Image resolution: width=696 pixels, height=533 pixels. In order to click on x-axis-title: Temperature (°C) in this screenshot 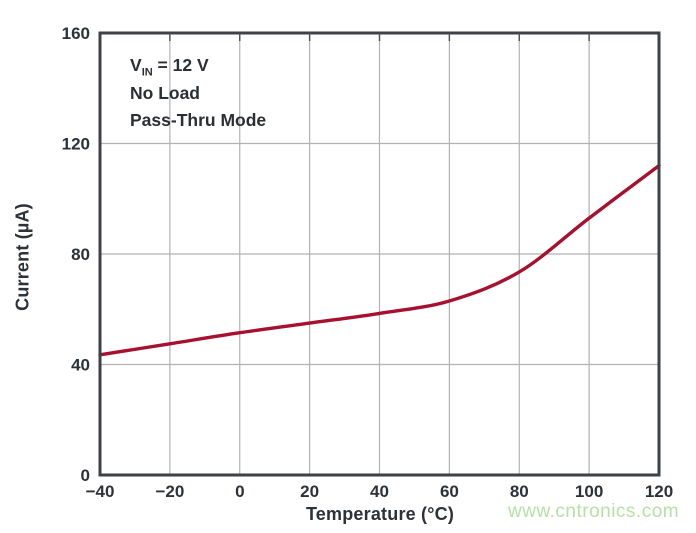, I will do `click(380, 514)`.